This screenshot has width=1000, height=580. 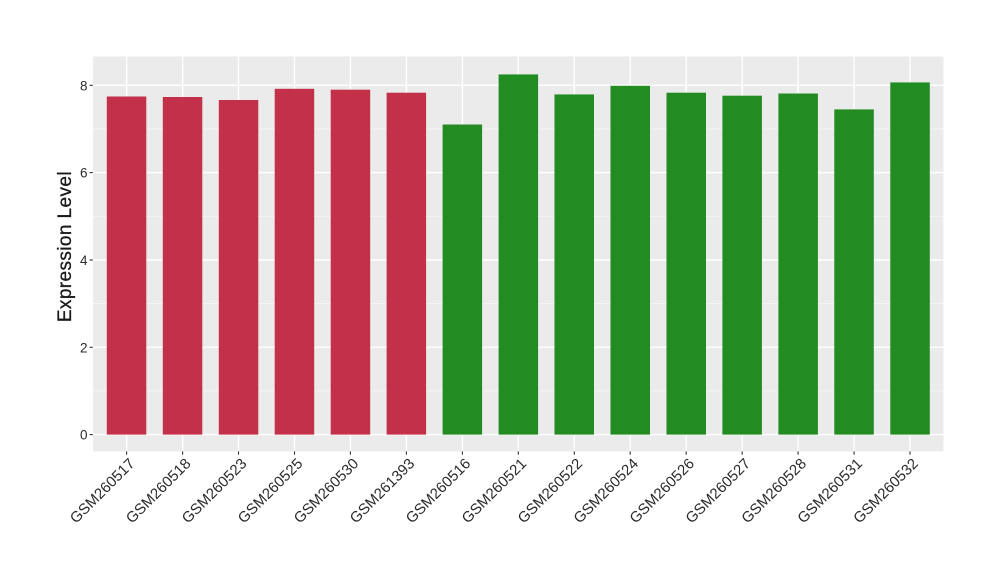 I want to click on svg-text: 0, so click(x=84, y=435).